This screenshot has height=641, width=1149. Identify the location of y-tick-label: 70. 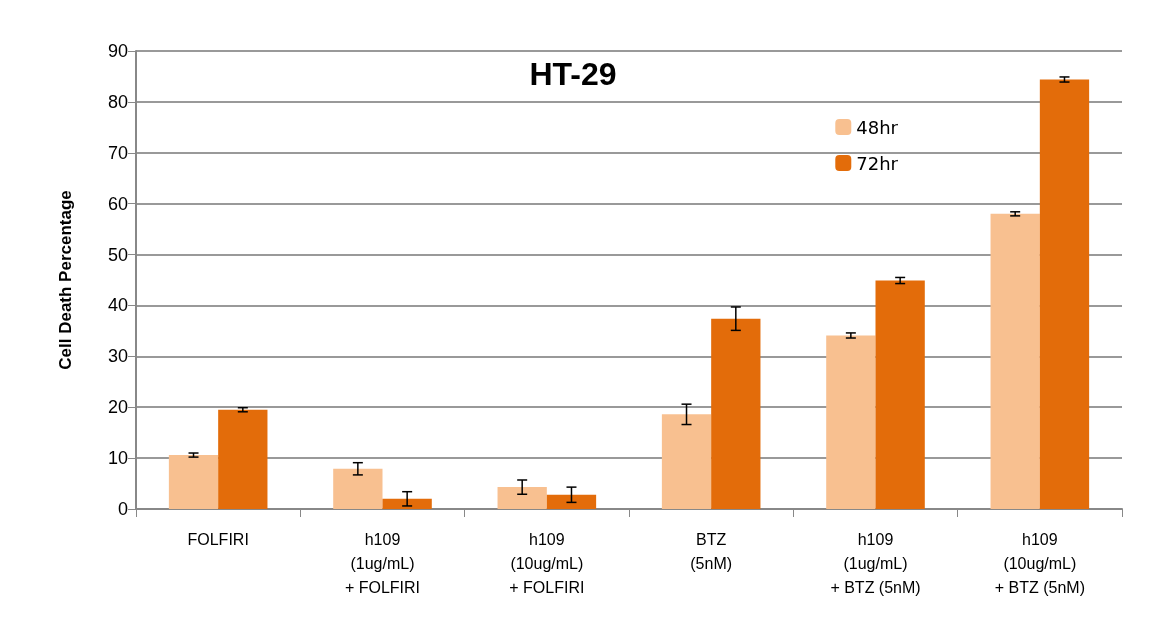
(117, 152).